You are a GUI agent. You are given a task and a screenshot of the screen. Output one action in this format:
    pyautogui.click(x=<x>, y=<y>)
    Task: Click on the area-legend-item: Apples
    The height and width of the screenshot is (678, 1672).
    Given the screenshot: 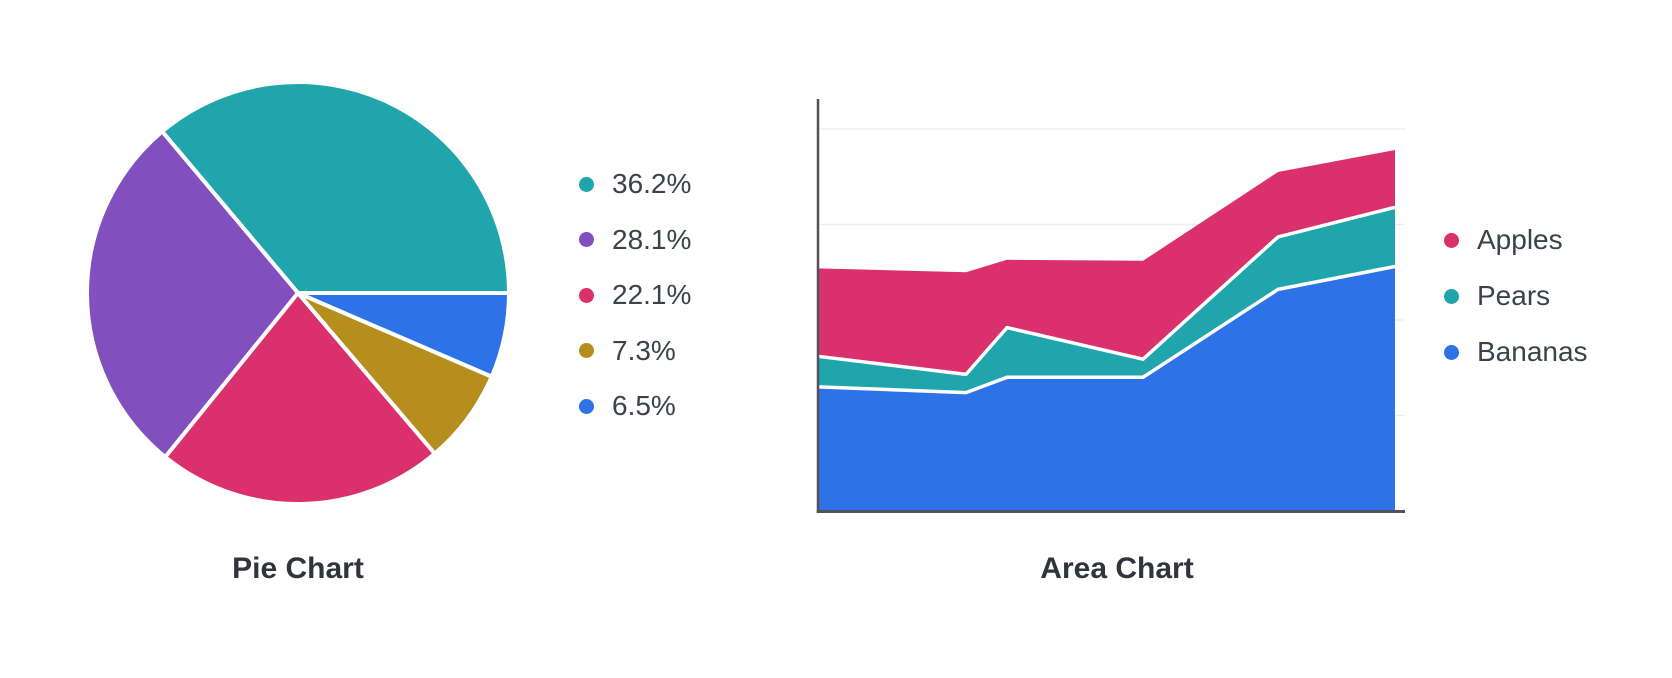 What is the action you would take?
    pyautogui.click(x=1516, y=240)
    